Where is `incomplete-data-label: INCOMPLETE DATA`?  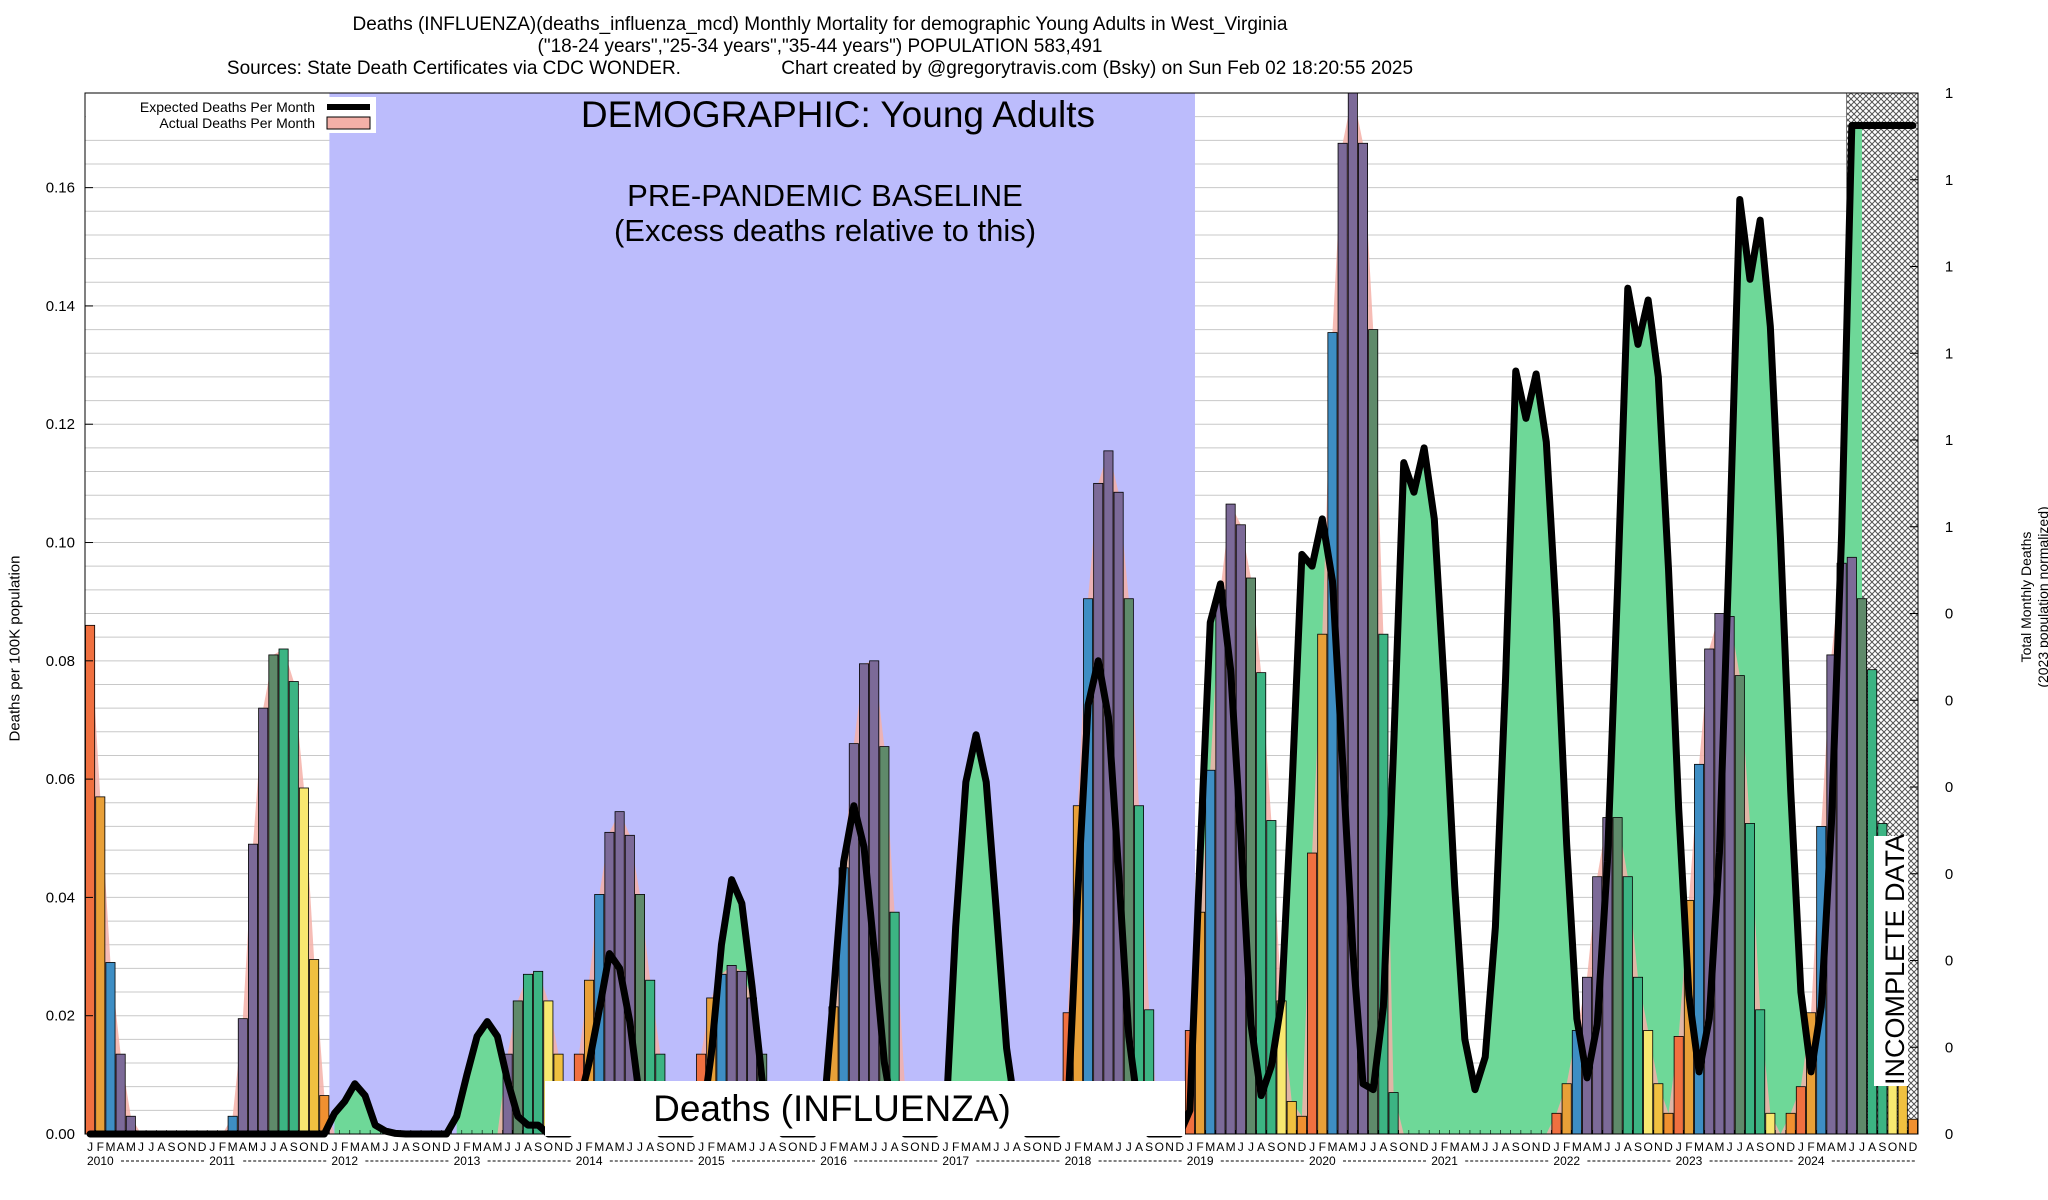
incomplete-data-label: INCOMPLETE DATA is located at coordinates (1895, 959).